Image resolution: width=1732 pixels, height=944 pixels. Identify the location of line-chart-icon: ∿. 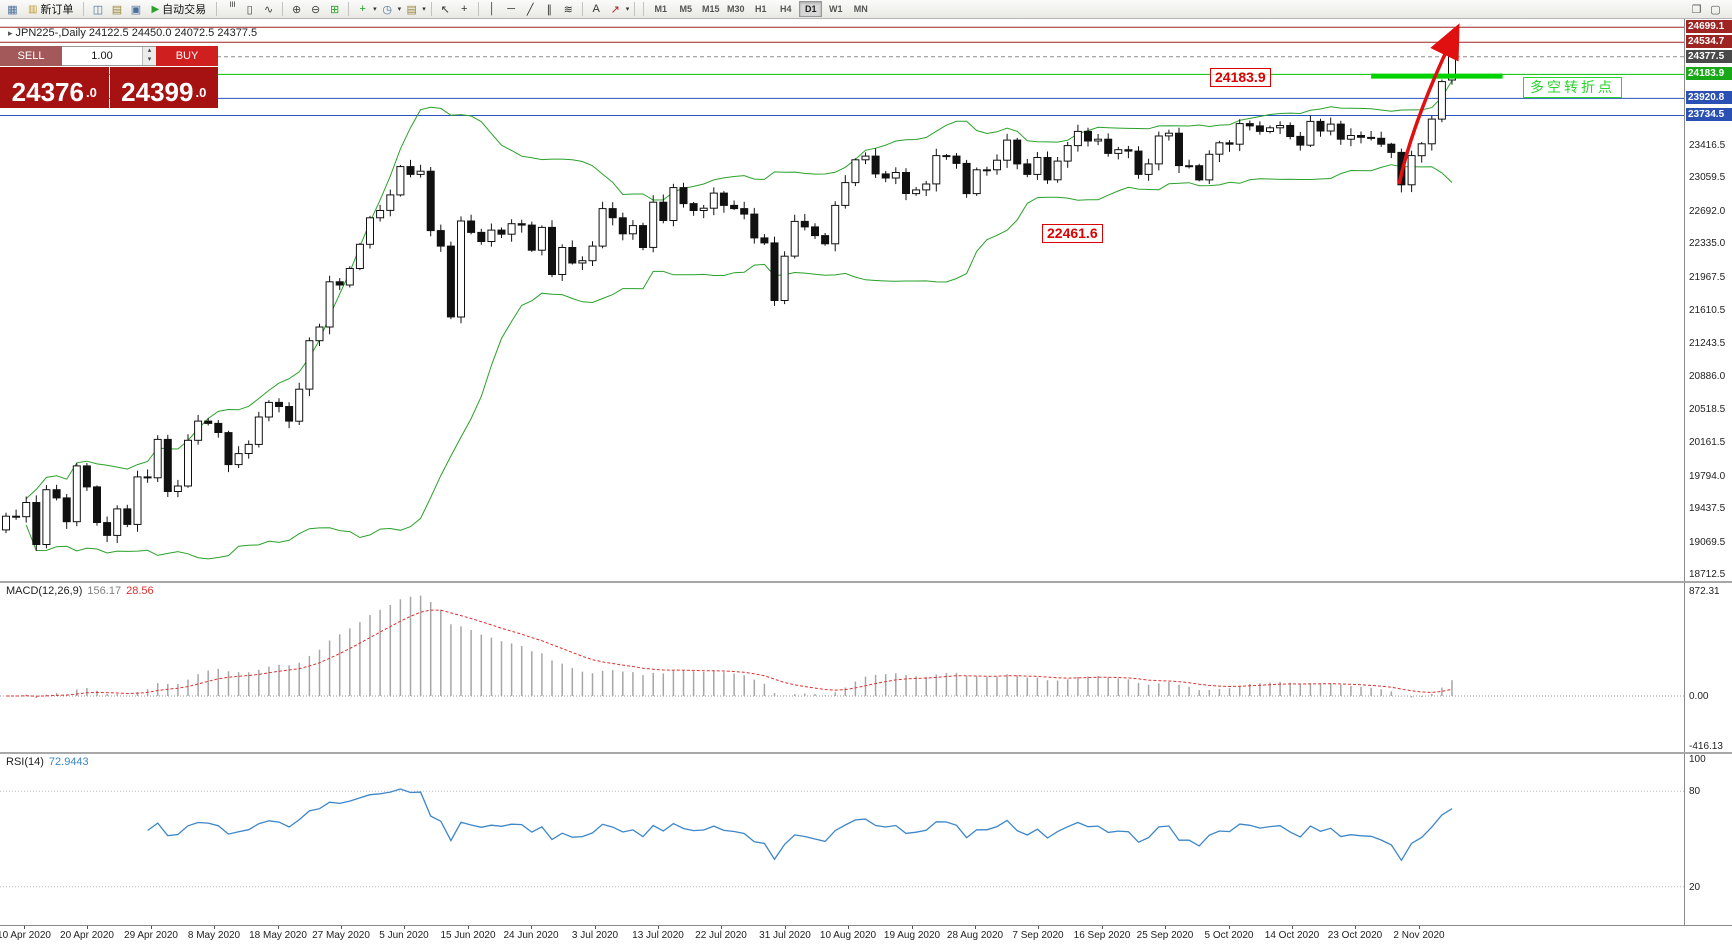
(269, 9).